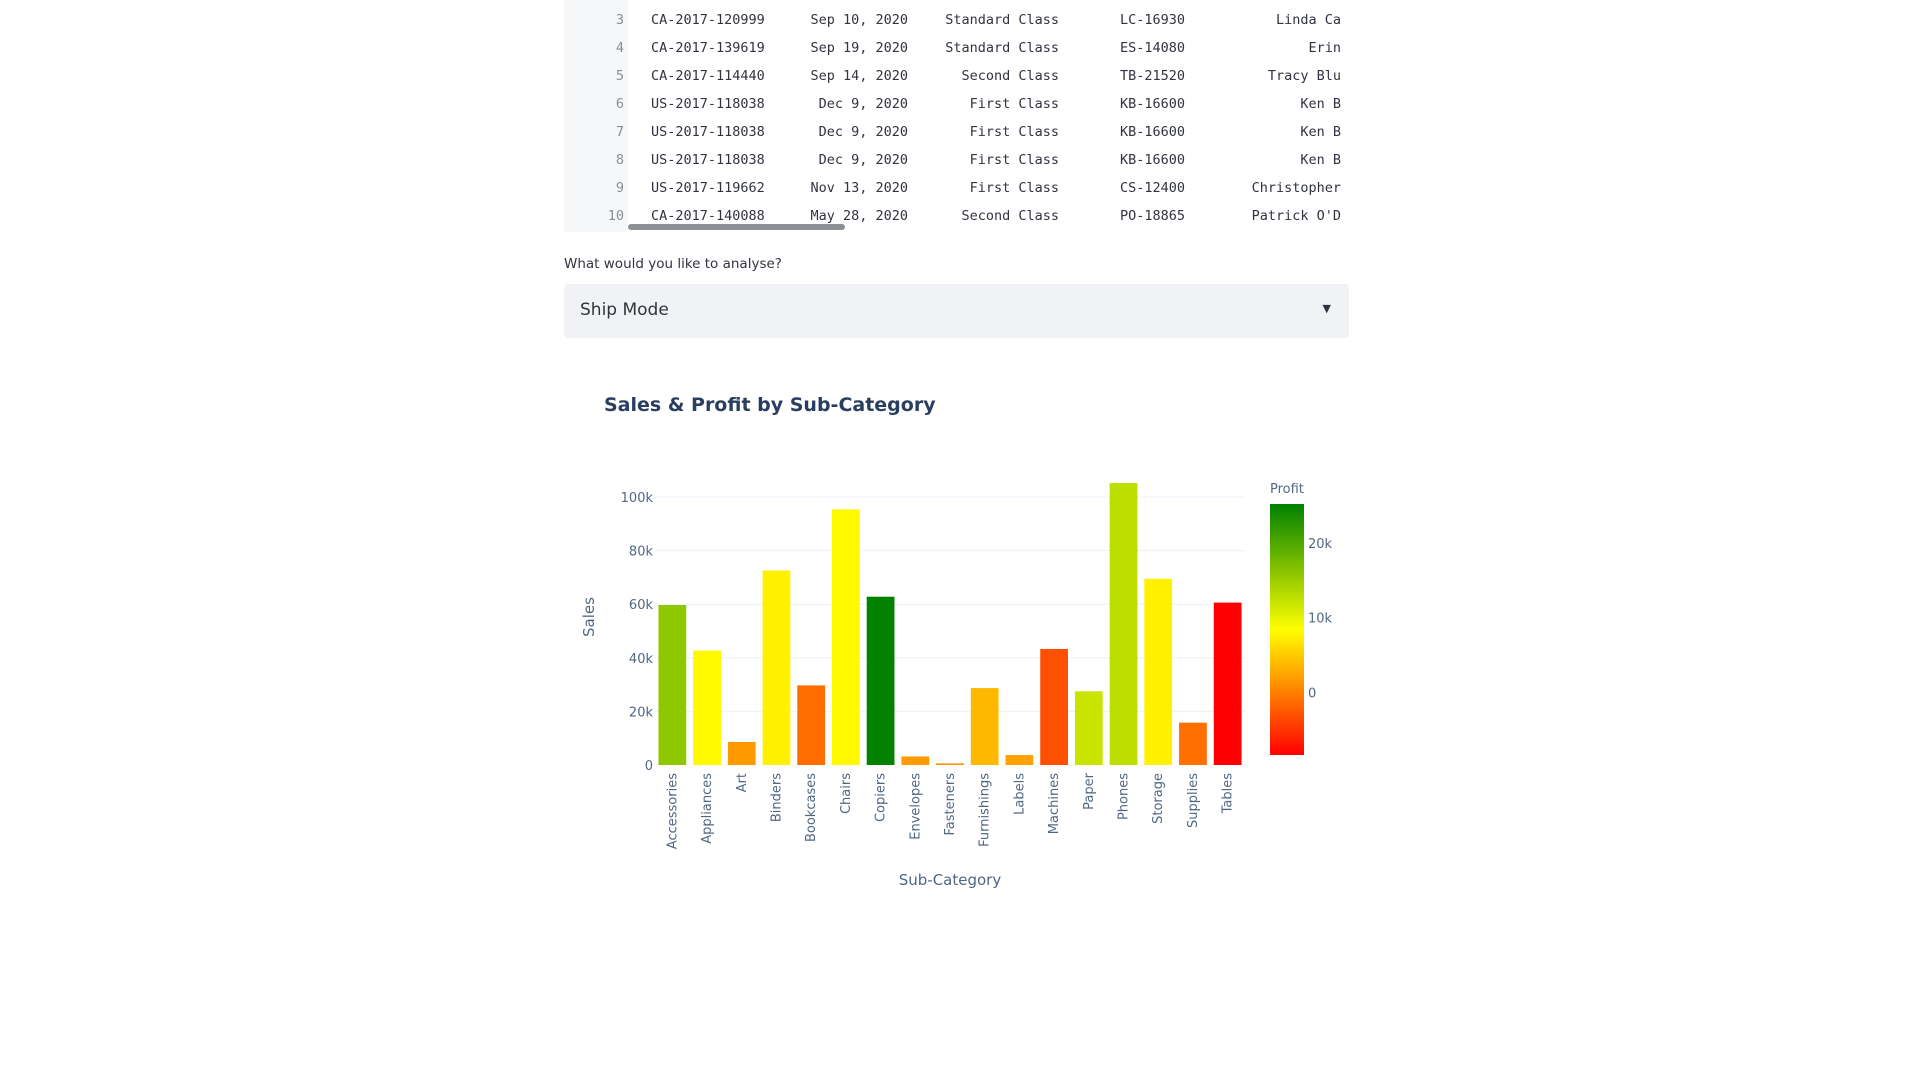  What do you see at coordinates (811, 725) in the screenshot?
I see `bar-bookcases` at bounding box center [811, 725].